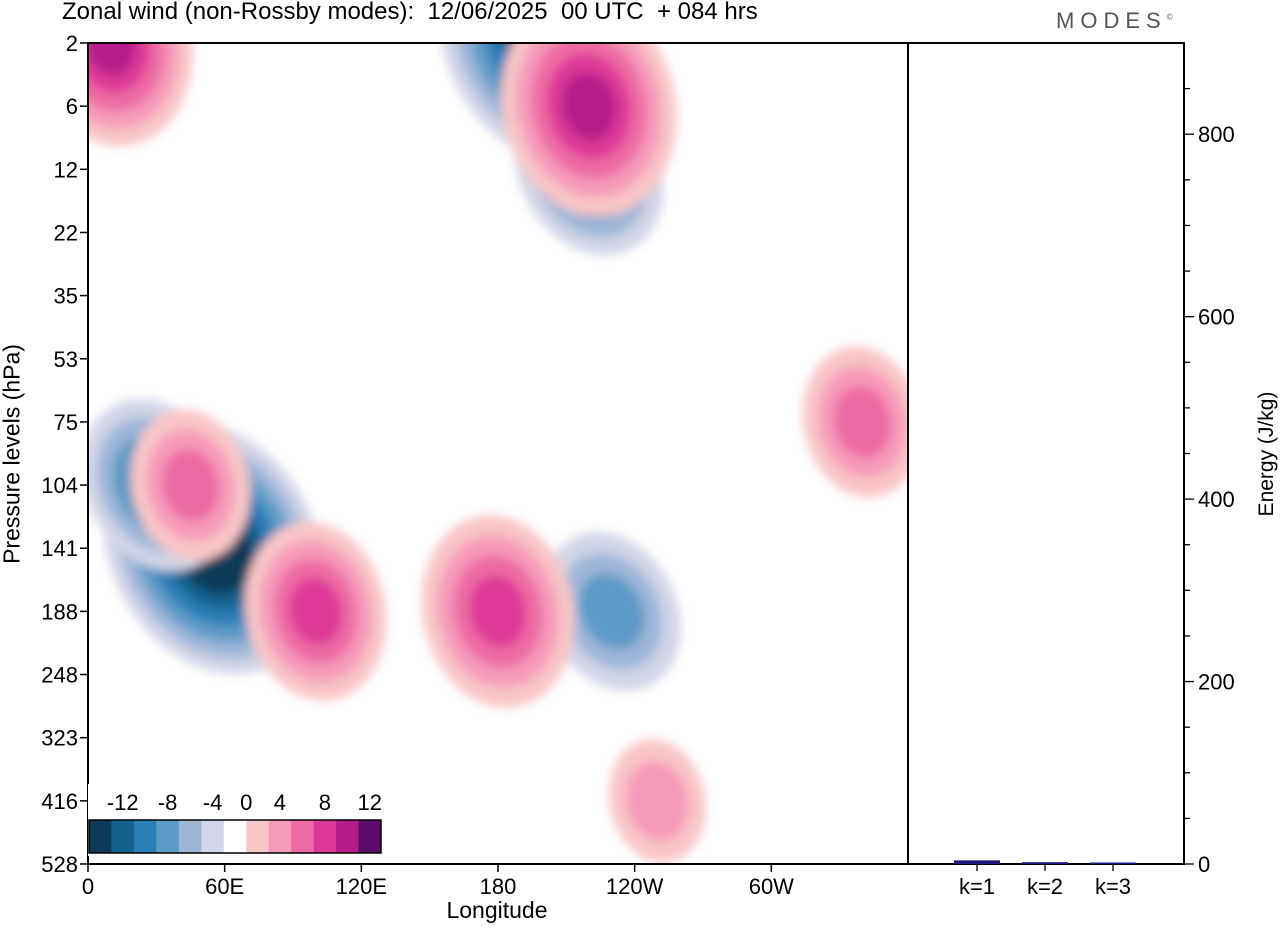 Image resolution: width=1280 pixels, height=930 pixels. What do you see at coordinates (59, 548) in the screenshot?
I see `y-tick-label: 141` at bounding box center [59, 548].